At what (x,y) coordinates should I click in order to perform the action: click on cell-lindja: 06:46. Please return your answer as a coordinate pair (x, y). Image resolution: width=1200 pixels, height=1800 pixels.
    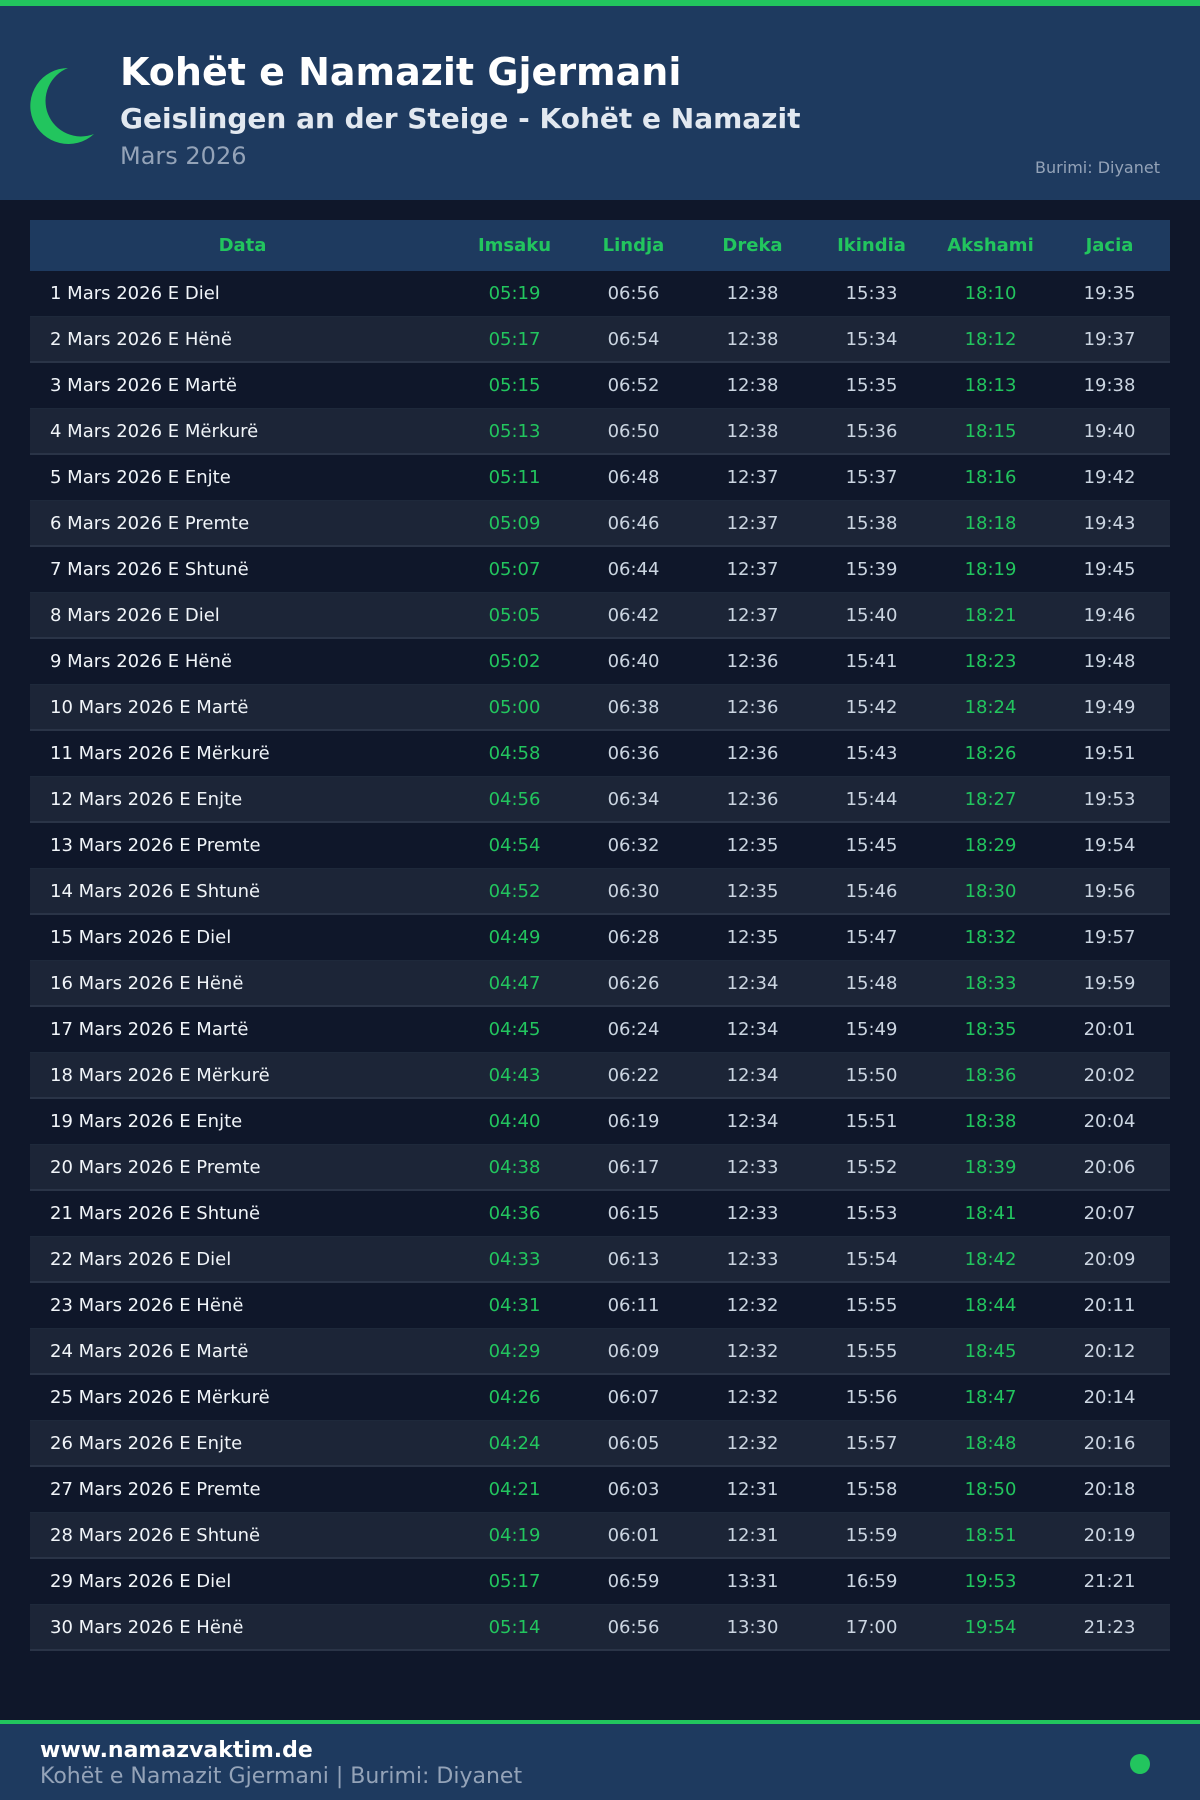
    Looking at the image, I should click on (633, 523).